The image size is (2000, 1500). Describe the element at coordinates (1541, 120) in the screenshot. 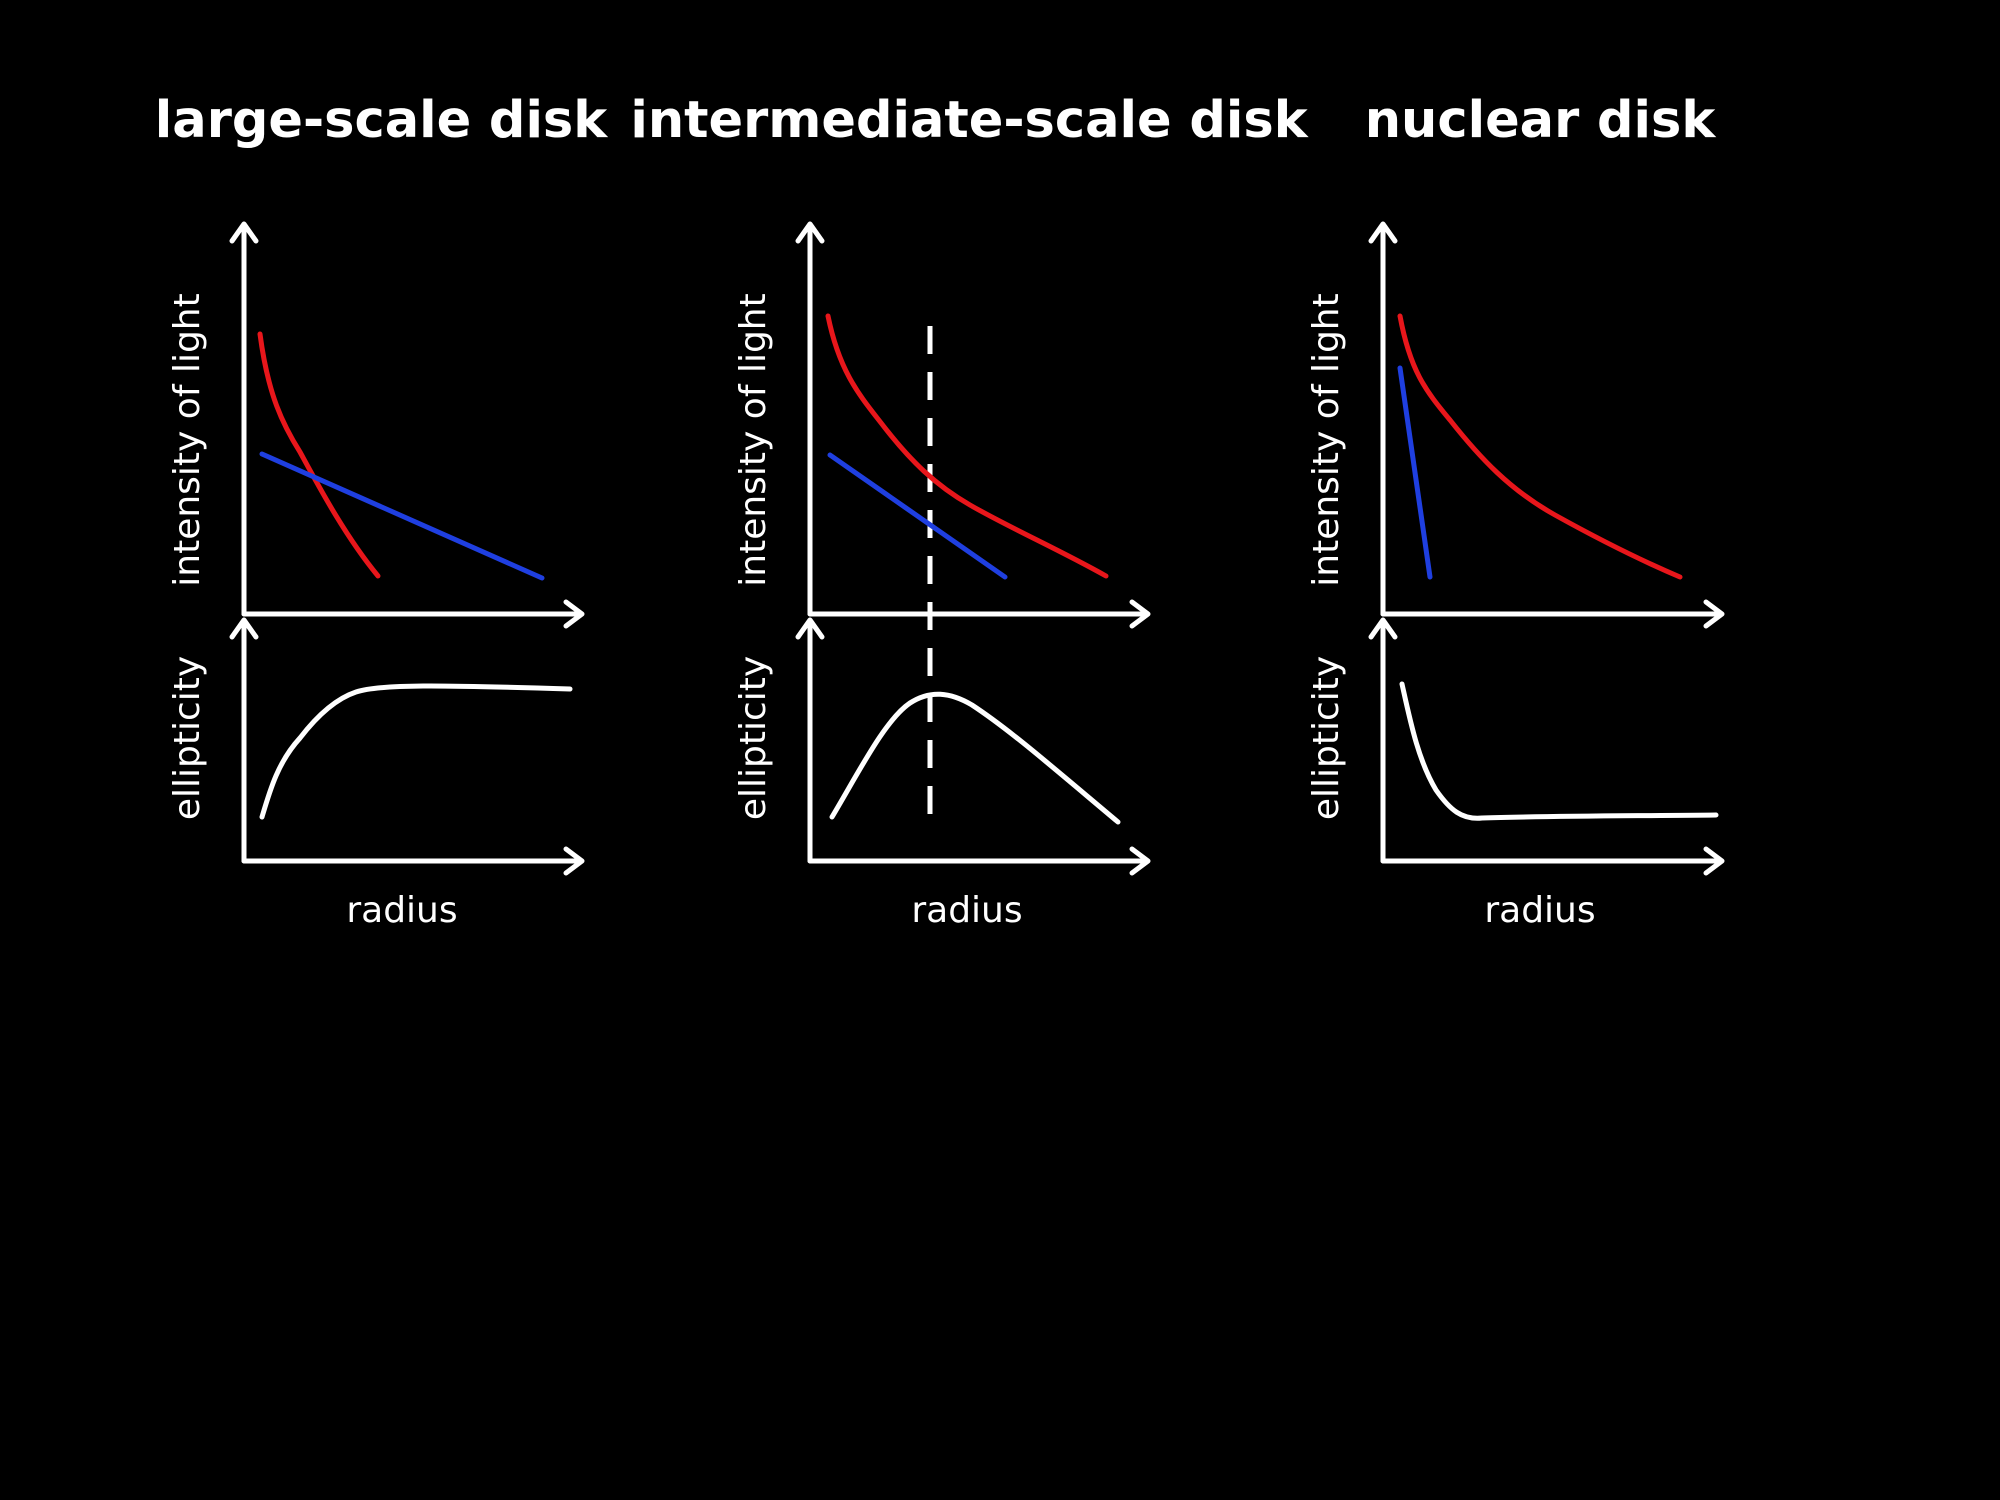

I see `panel-title: nuclear disk` at that location.